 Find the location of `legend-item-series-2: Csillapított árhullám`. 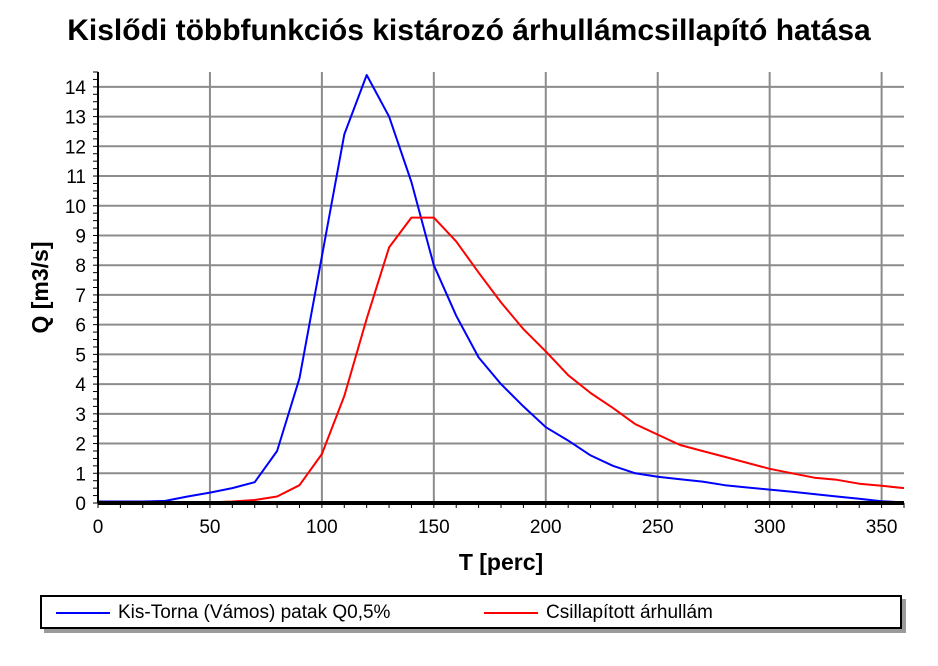

legend-item-series-2: Csillapított árhullám is located at coordinates (598, 613).